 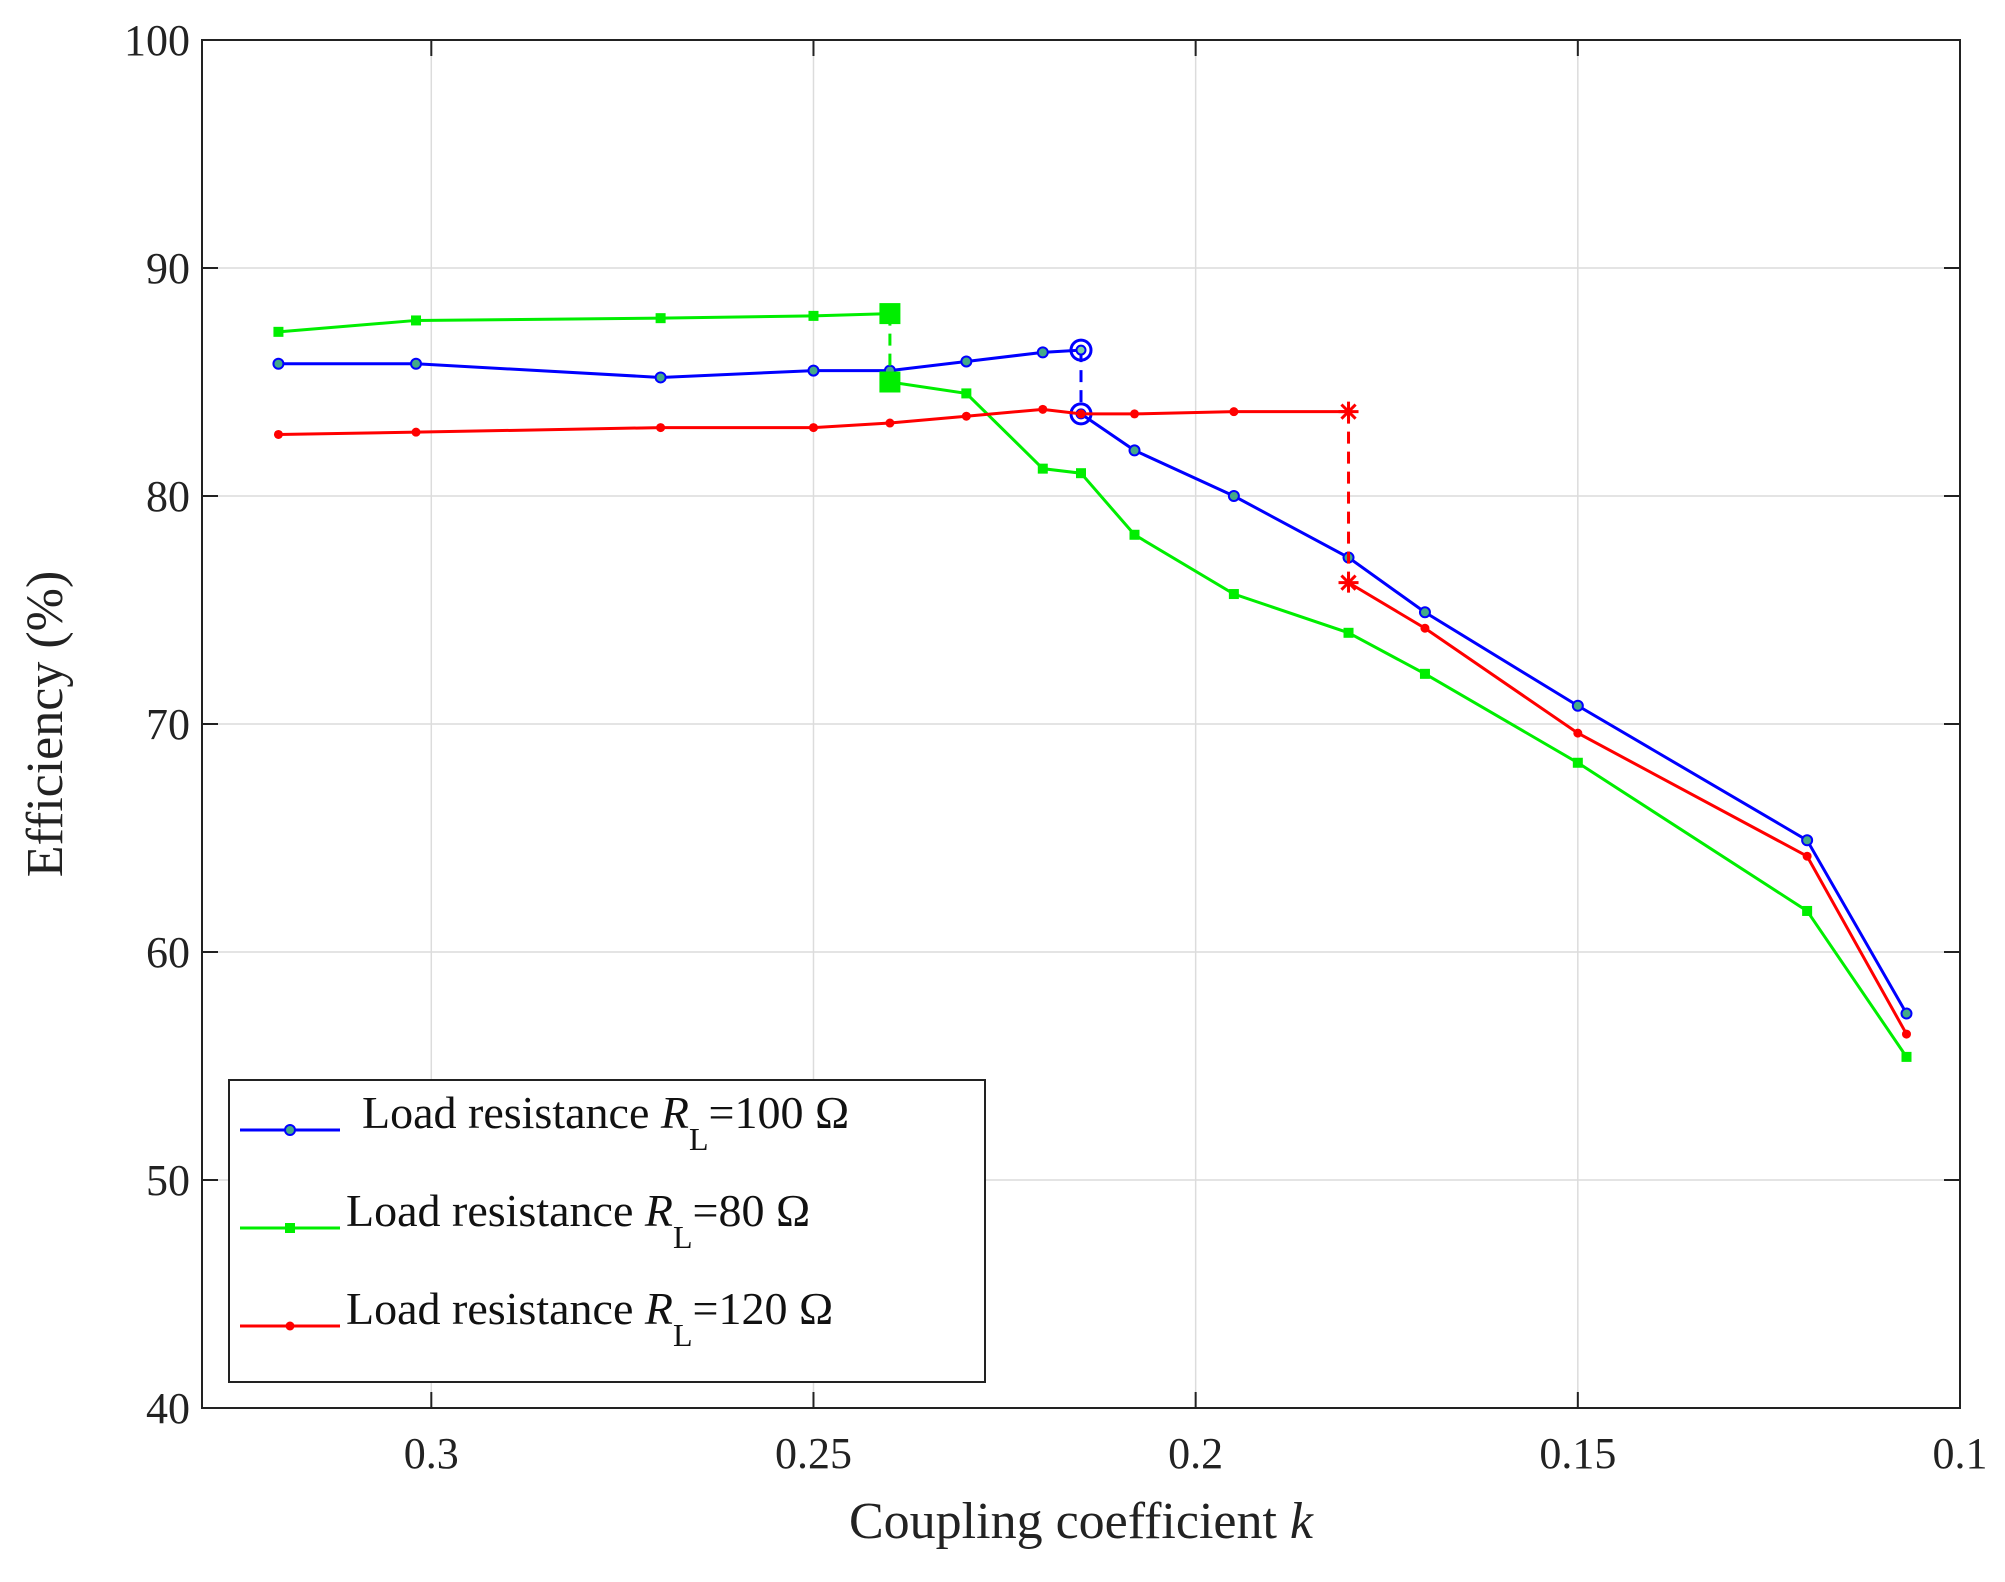 What do you see at coordinates (157, 40) in the screenshot?
I see `y-tick-label: 100` at bounding box center [157, 40].